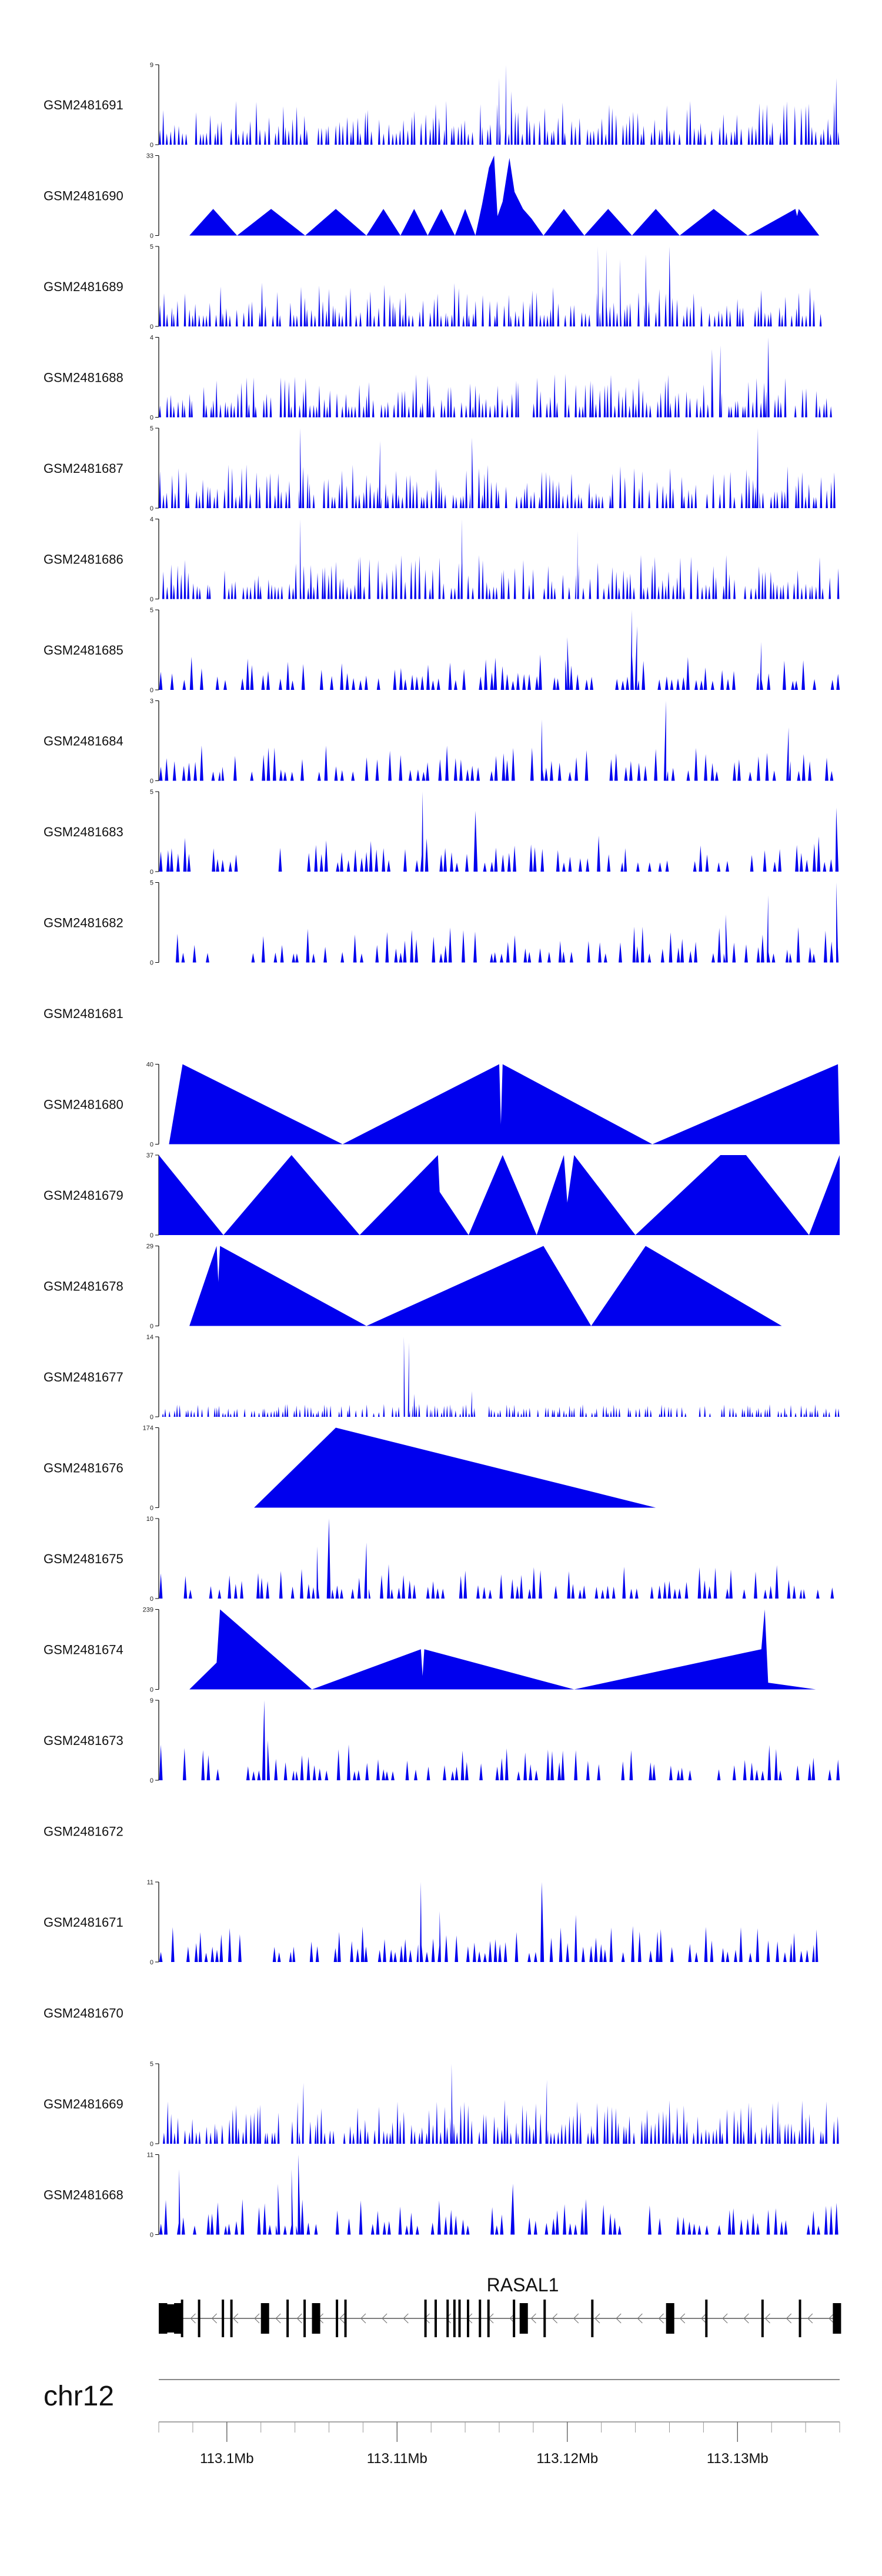 The width and height of the screenshot is (882, 2576). I want to click on track-label: GSM2481681, so click(83, 1013).